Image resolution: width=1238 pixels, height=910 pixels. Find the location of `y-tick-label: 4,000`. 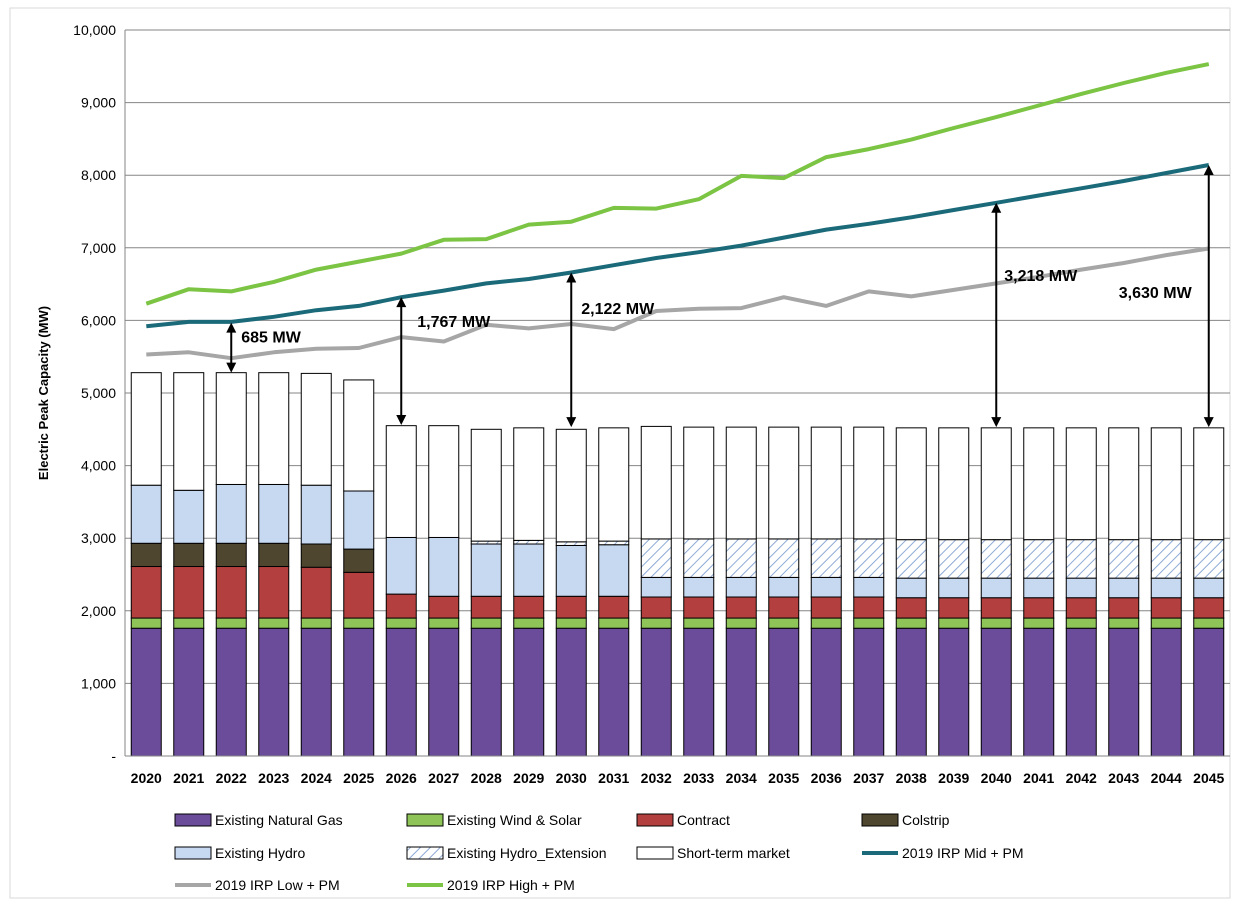

y-tick-label: 4,000 is located at coordinates (98, 466).